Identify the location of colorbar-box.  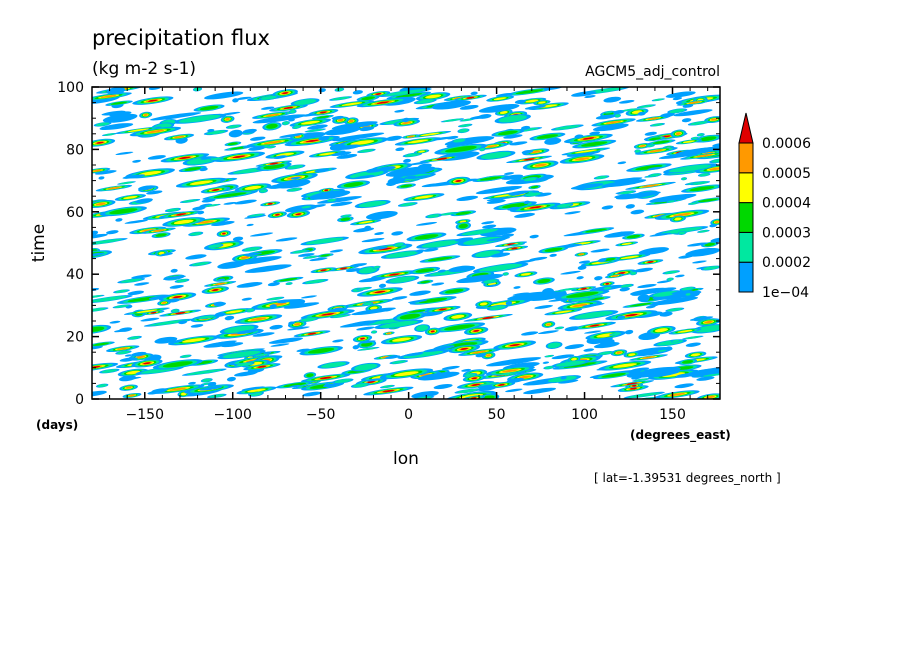
(746, 158).